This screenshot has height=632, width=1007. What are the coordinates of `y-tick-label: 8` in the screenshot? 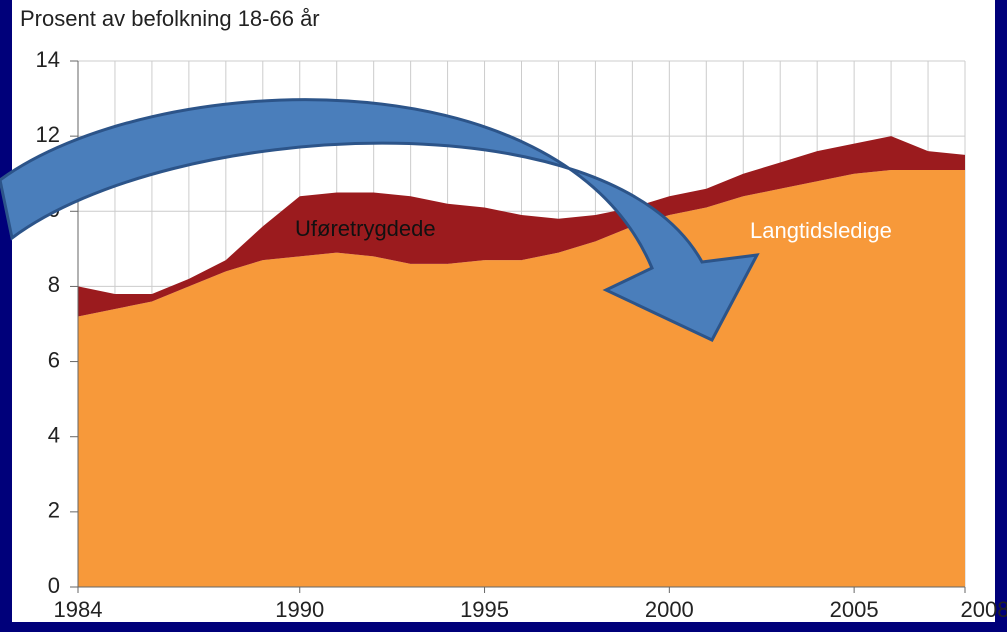 It's located at (54, 284).